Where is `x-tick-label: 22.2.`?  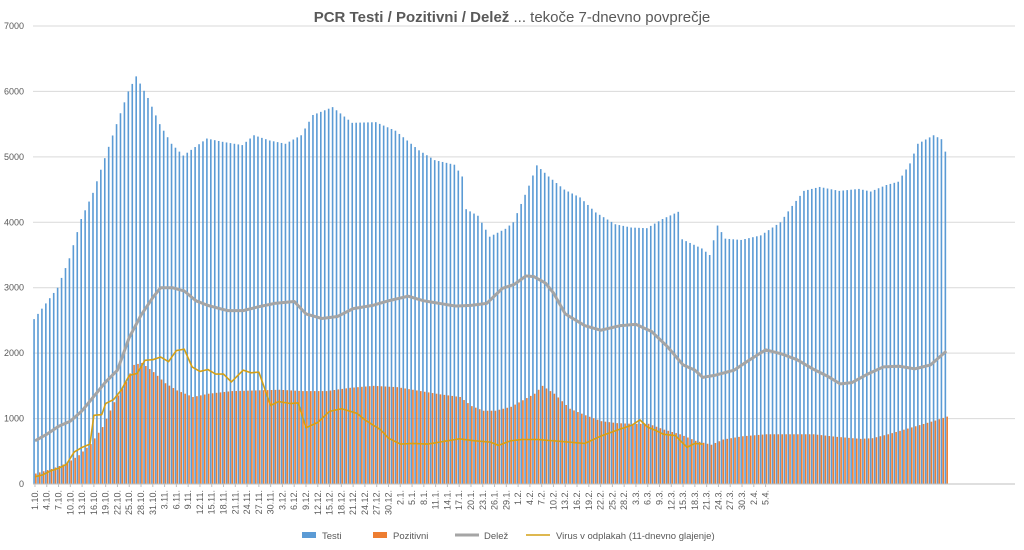
x-tick-label: 22.2. is located at coordinates (601, 500).